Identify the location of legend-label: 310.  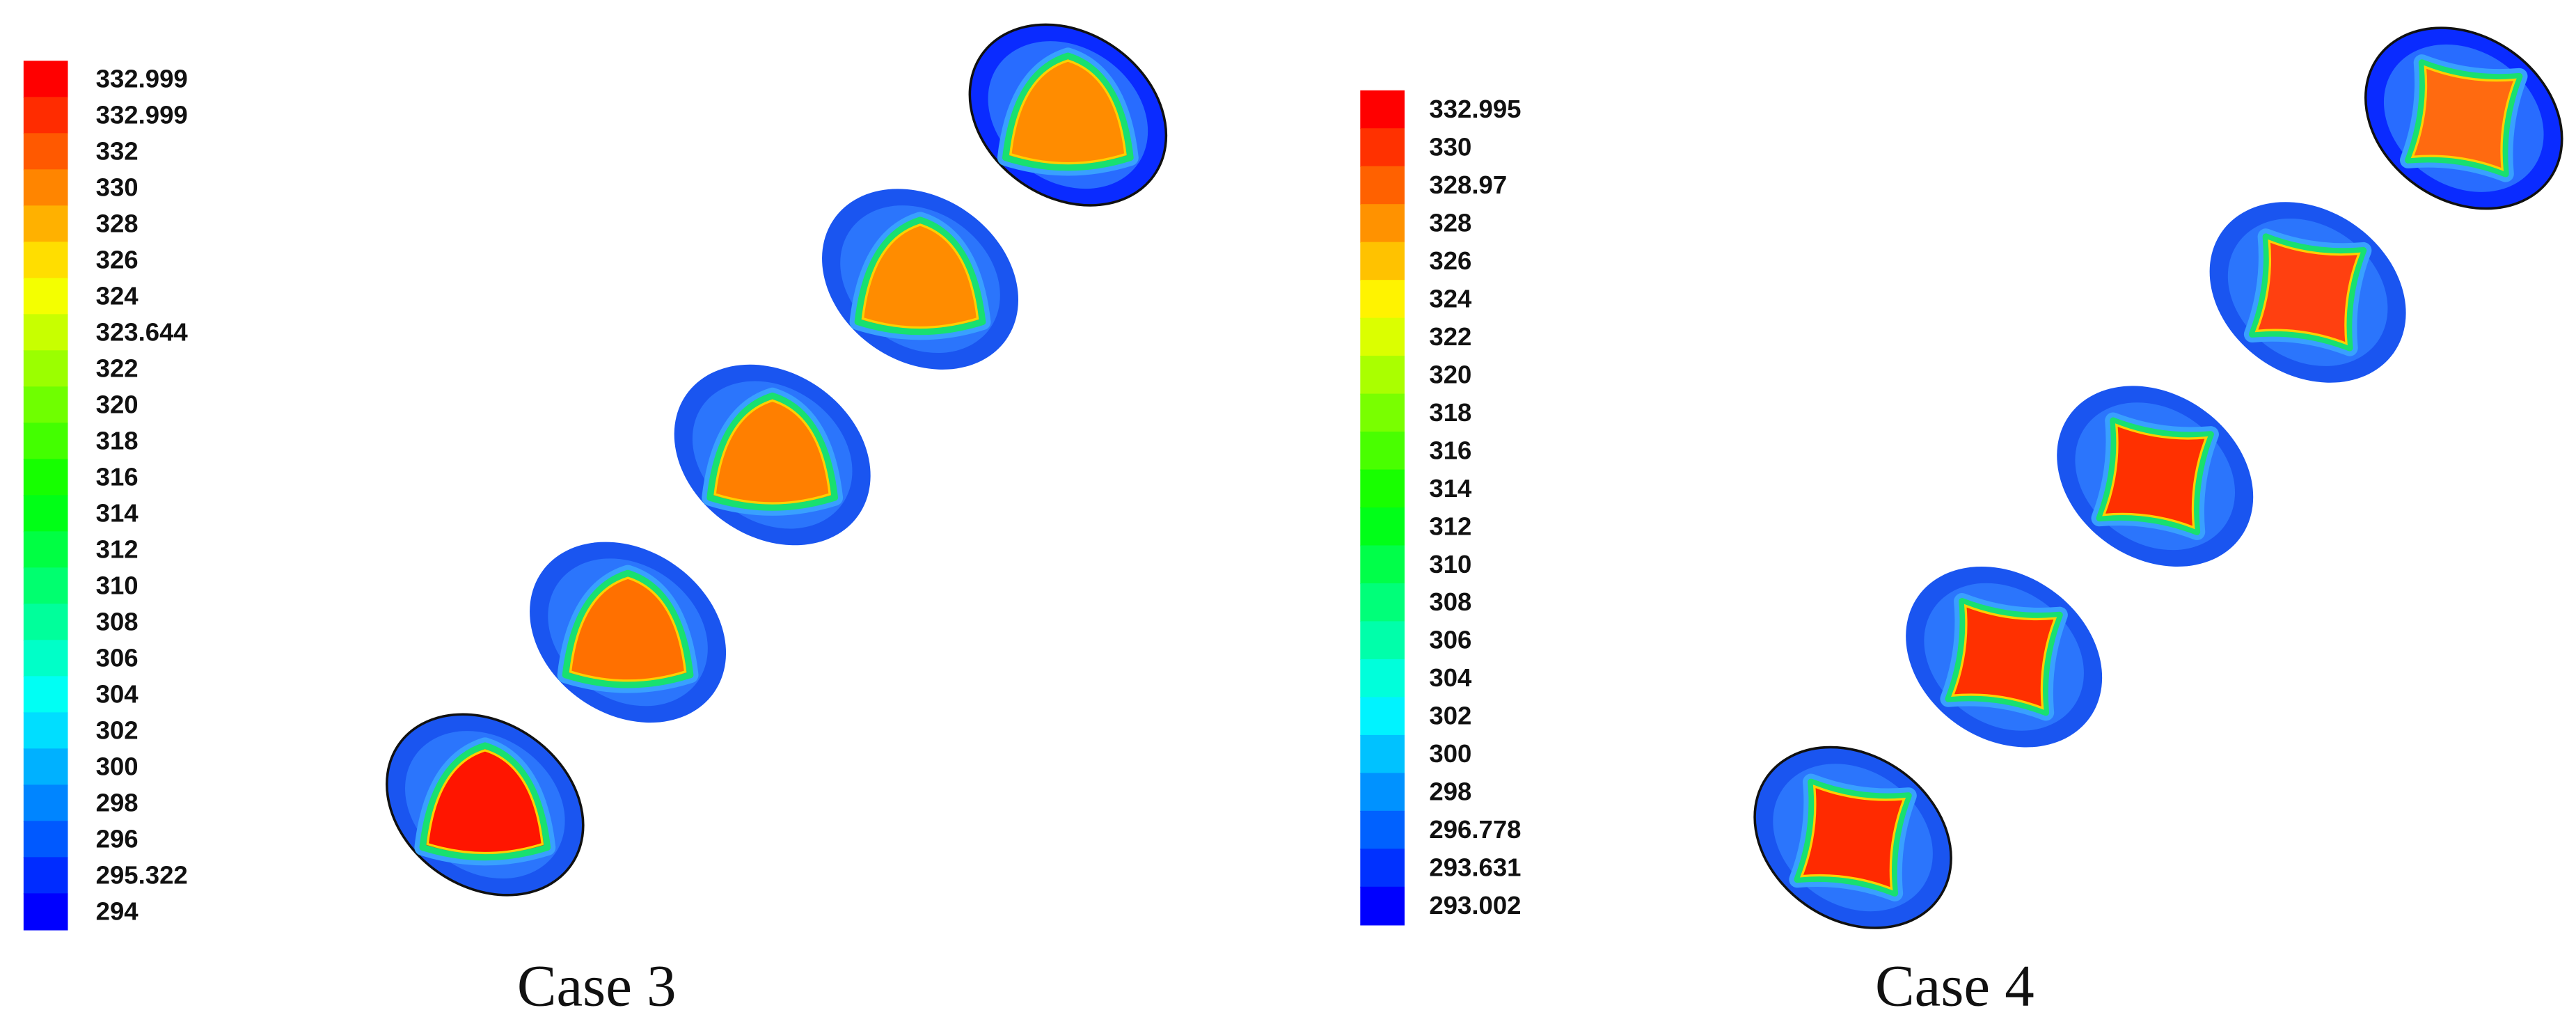
(117, 585).